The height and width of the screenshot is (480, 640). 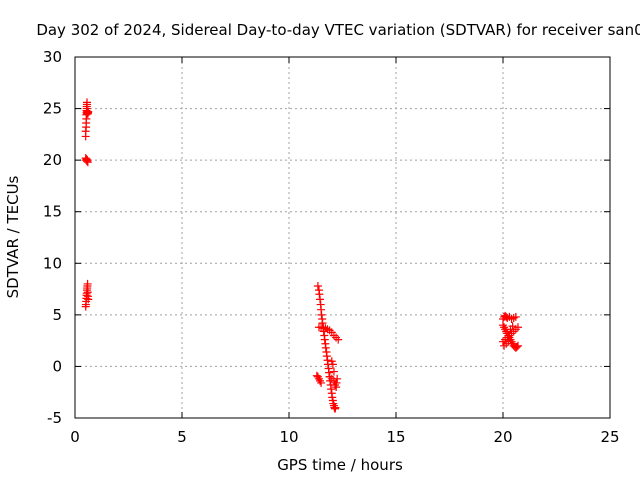 What do you see at coordinates (54, 418) in the screenshot?
I see `y-tick-label: -5` at bounding box center [54, 418].